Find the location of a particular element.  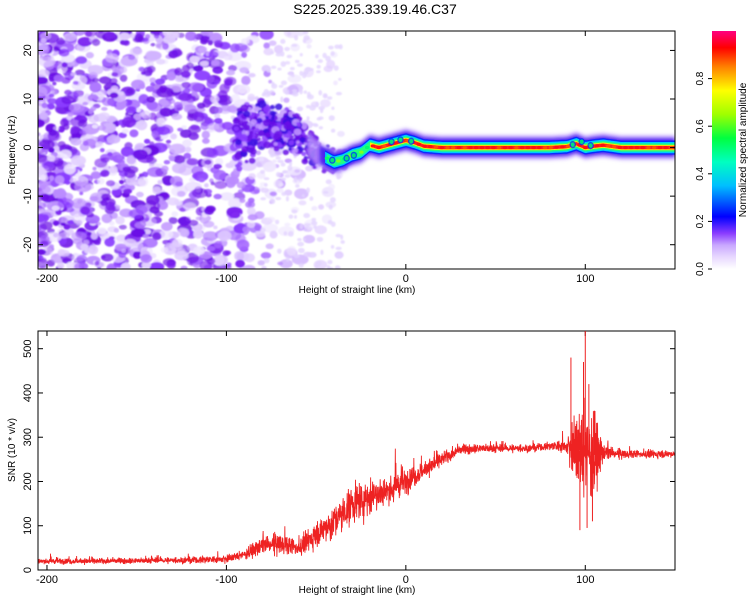

x-tick-label: -100 is located at coordinates (226, 279).